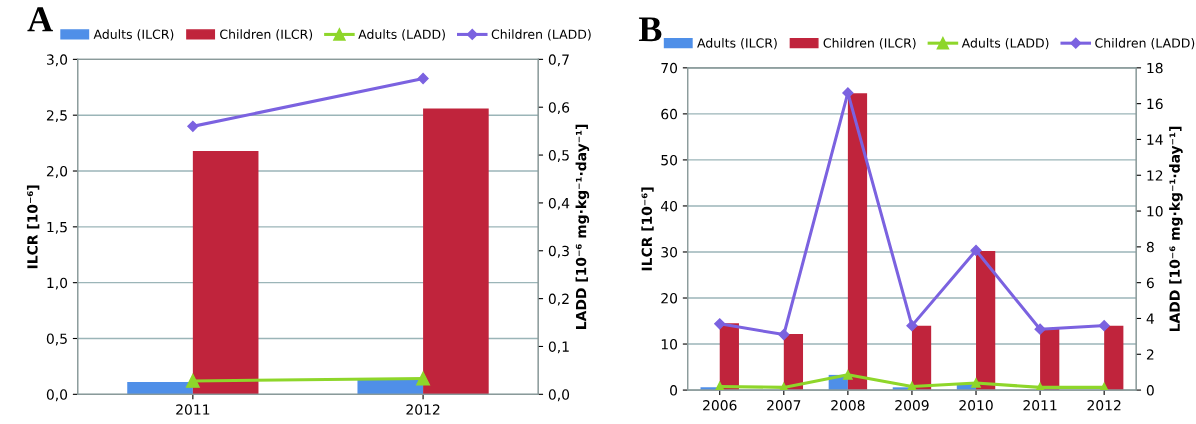  I want to click on y2-tick-label: 0,2, so click(558, 299).